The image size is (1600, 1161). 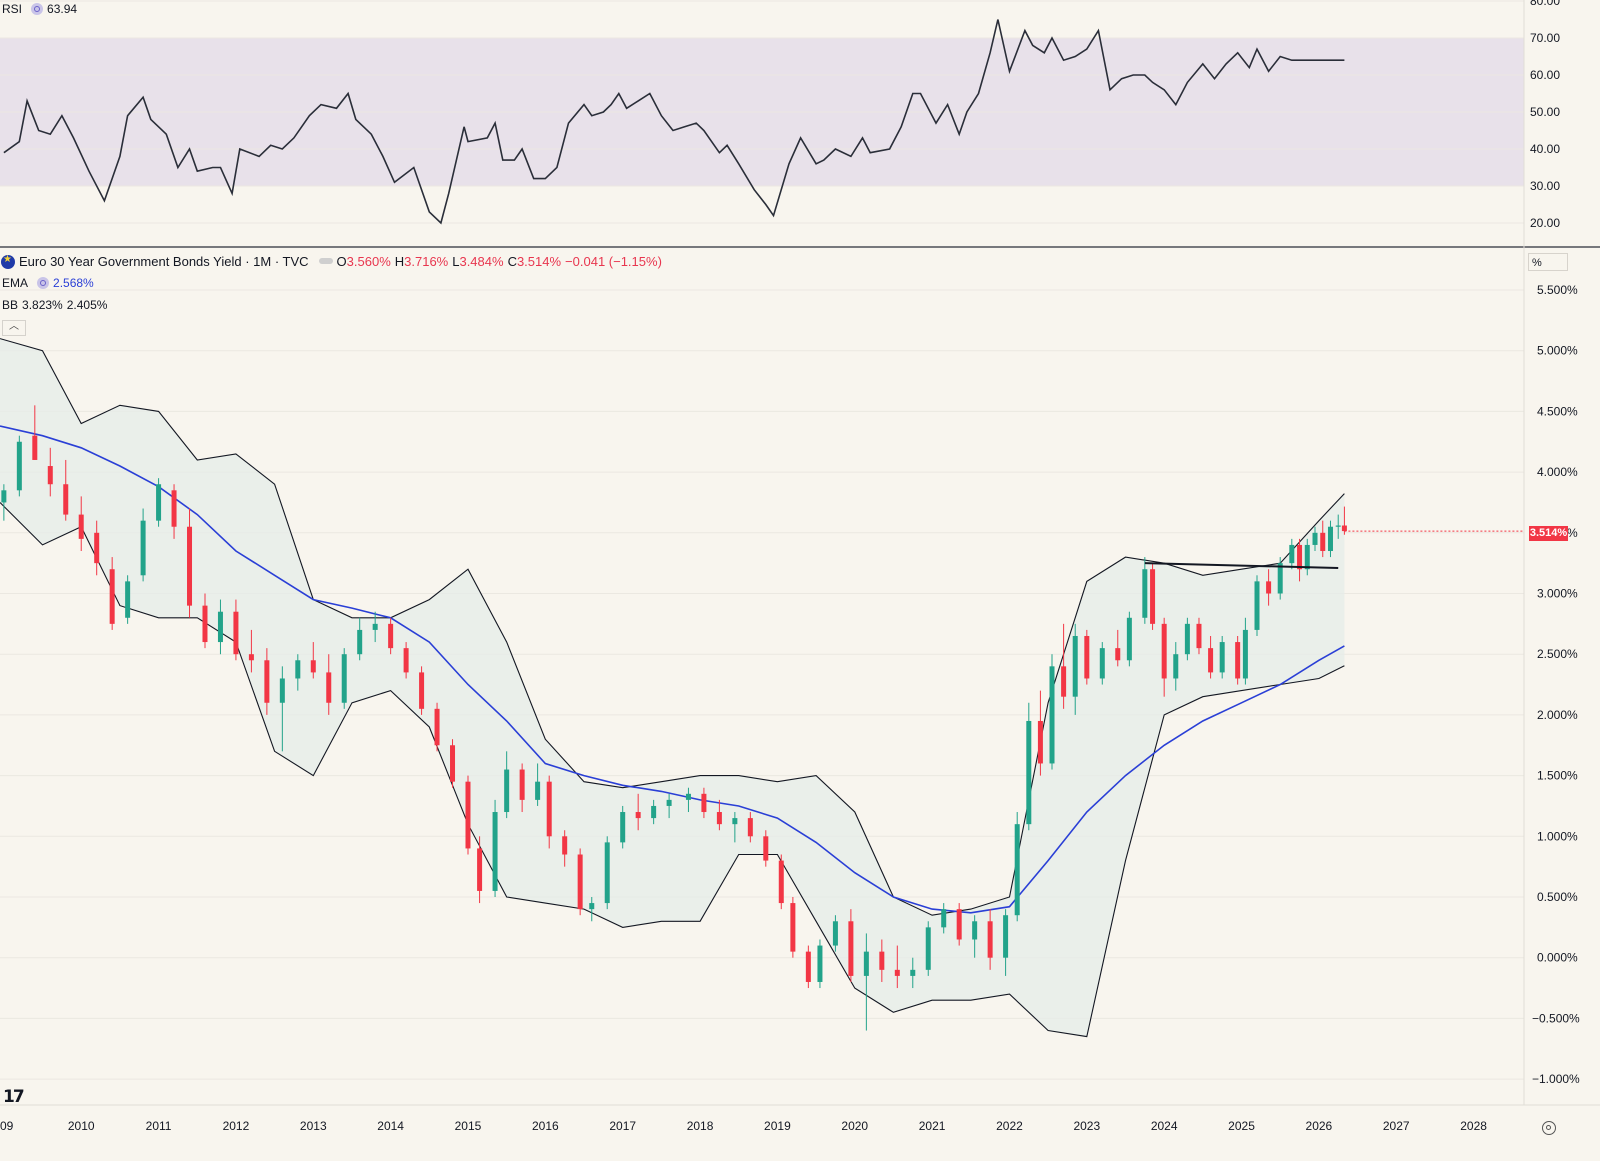 I want to click on rsi-label: RSI, so click(x=12, y=9).